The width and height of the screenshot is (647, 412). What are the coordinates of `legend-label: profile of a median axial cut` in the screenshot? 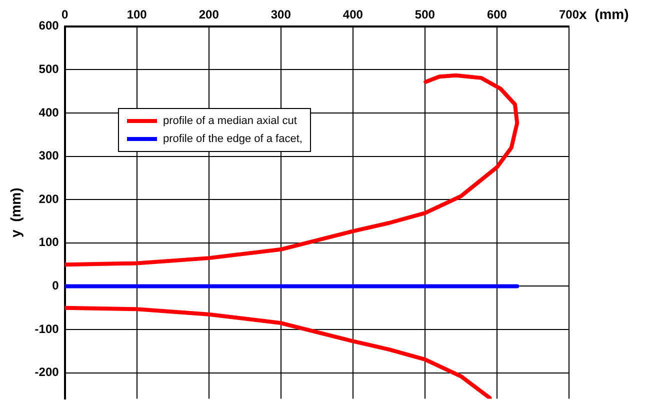 It's located at (230, 121).